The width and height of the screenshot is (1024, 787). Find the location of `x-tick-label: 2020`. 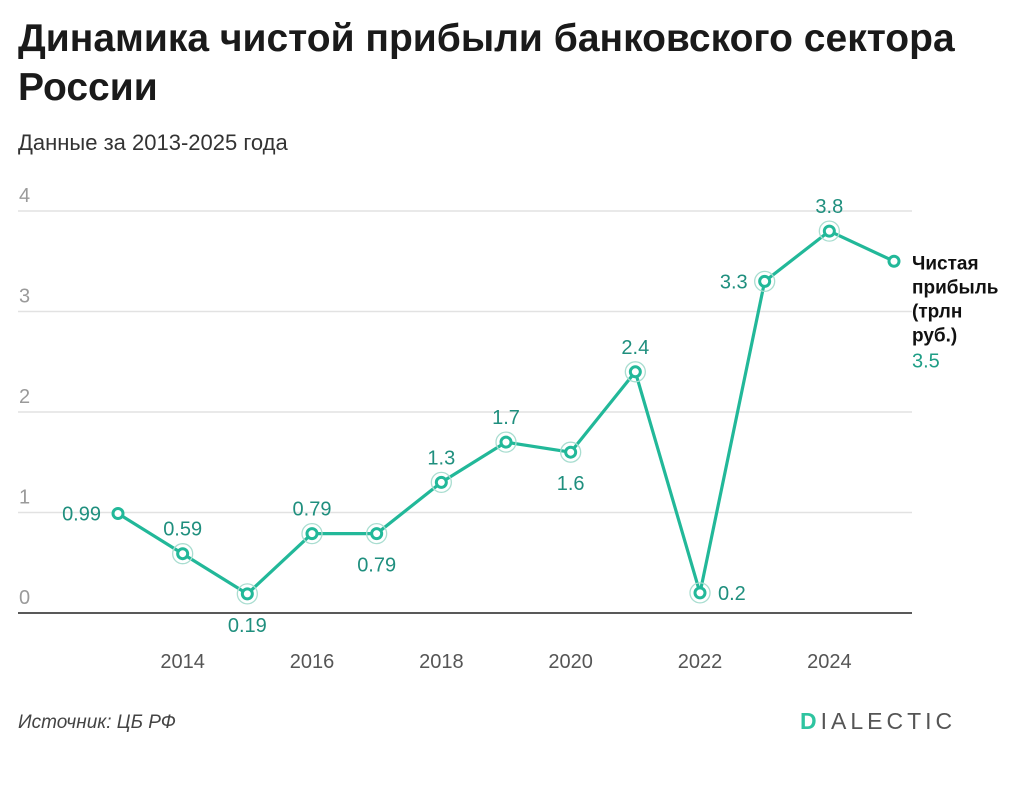

x-tick-label: 2020 is located at coordinates (570, 662).